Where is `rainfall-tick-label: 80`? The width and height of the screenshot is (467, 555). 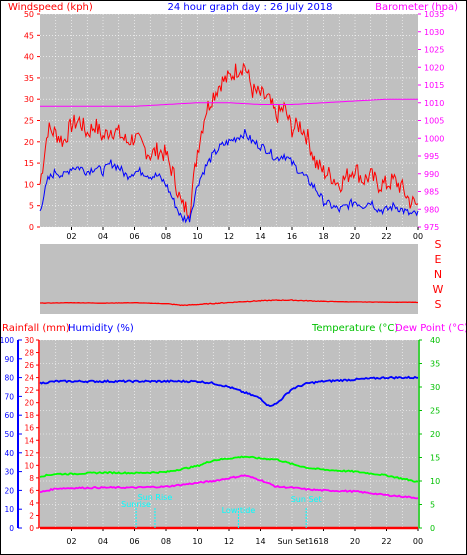 rainfall-tick-label: 80 is located at coordinates (9, 378).